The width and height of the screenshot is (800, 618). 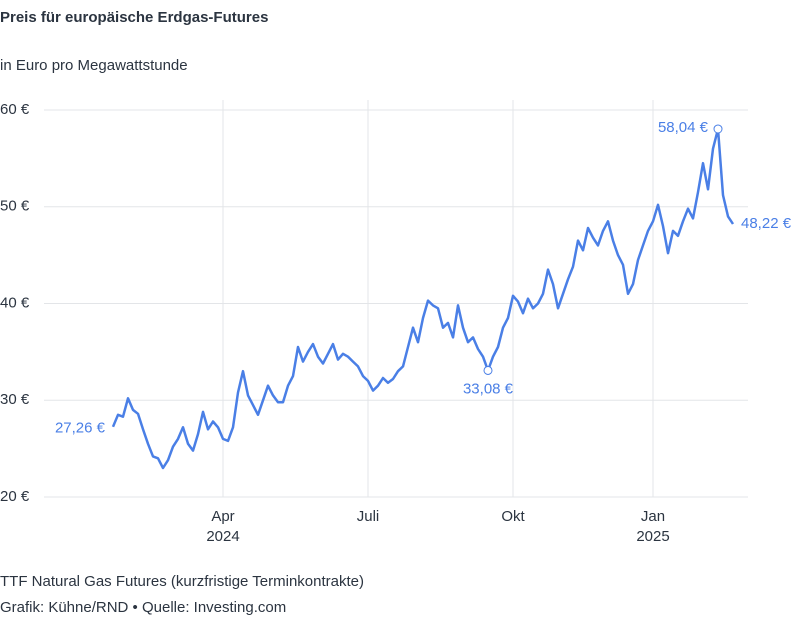 What do you see at coordinates (766, 223) in the screenshot?
I see `value-label: 48,22 €` at bounding box center [766, 223].